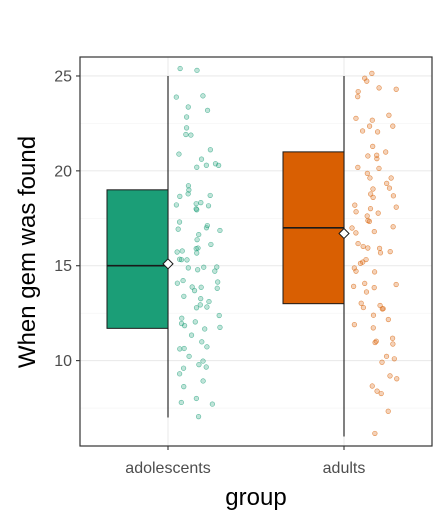 The height and width of the screenshot is (524, 444). I want to click on y-tick-label: 25, so click(63, 76).